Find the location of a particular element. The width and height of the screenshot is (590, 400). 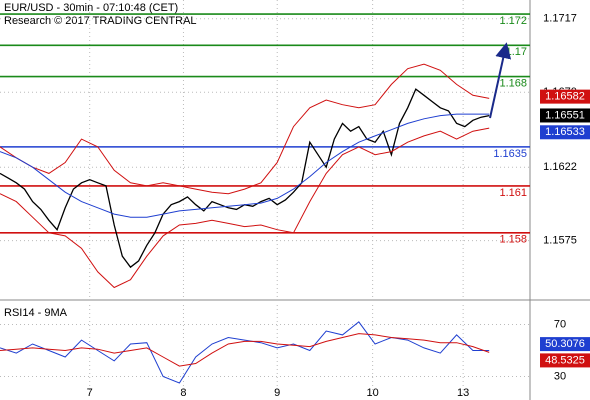

chart-title: EUR/USD - 30min - 07:10:48 (CET) is located at coordinates (91, 8).